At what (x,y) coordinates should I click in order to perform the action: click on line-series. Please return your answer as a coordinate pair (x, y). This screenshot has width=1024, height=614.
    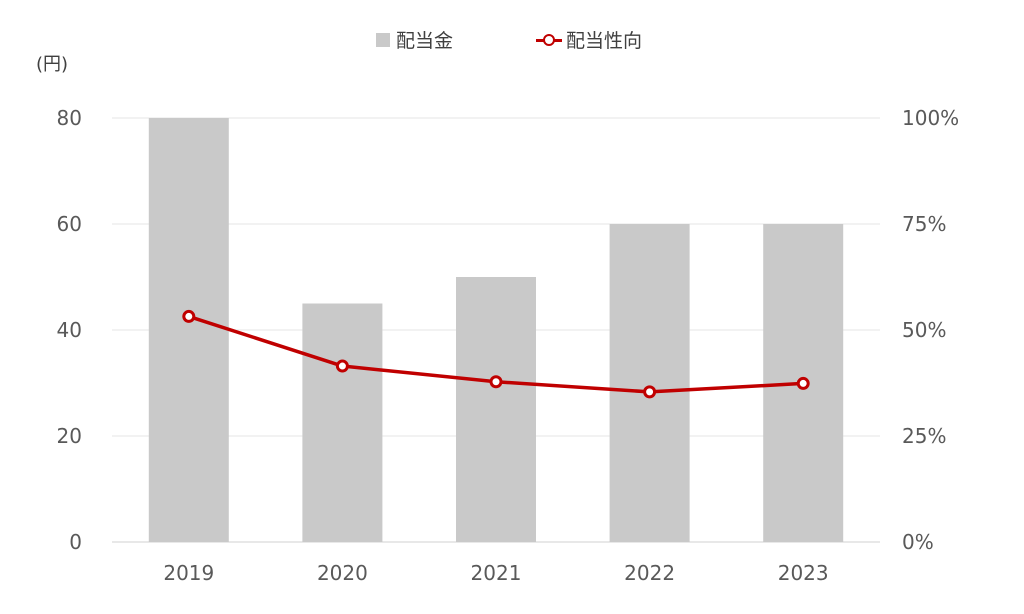
    Looking at the image, I should click on (496, 354).